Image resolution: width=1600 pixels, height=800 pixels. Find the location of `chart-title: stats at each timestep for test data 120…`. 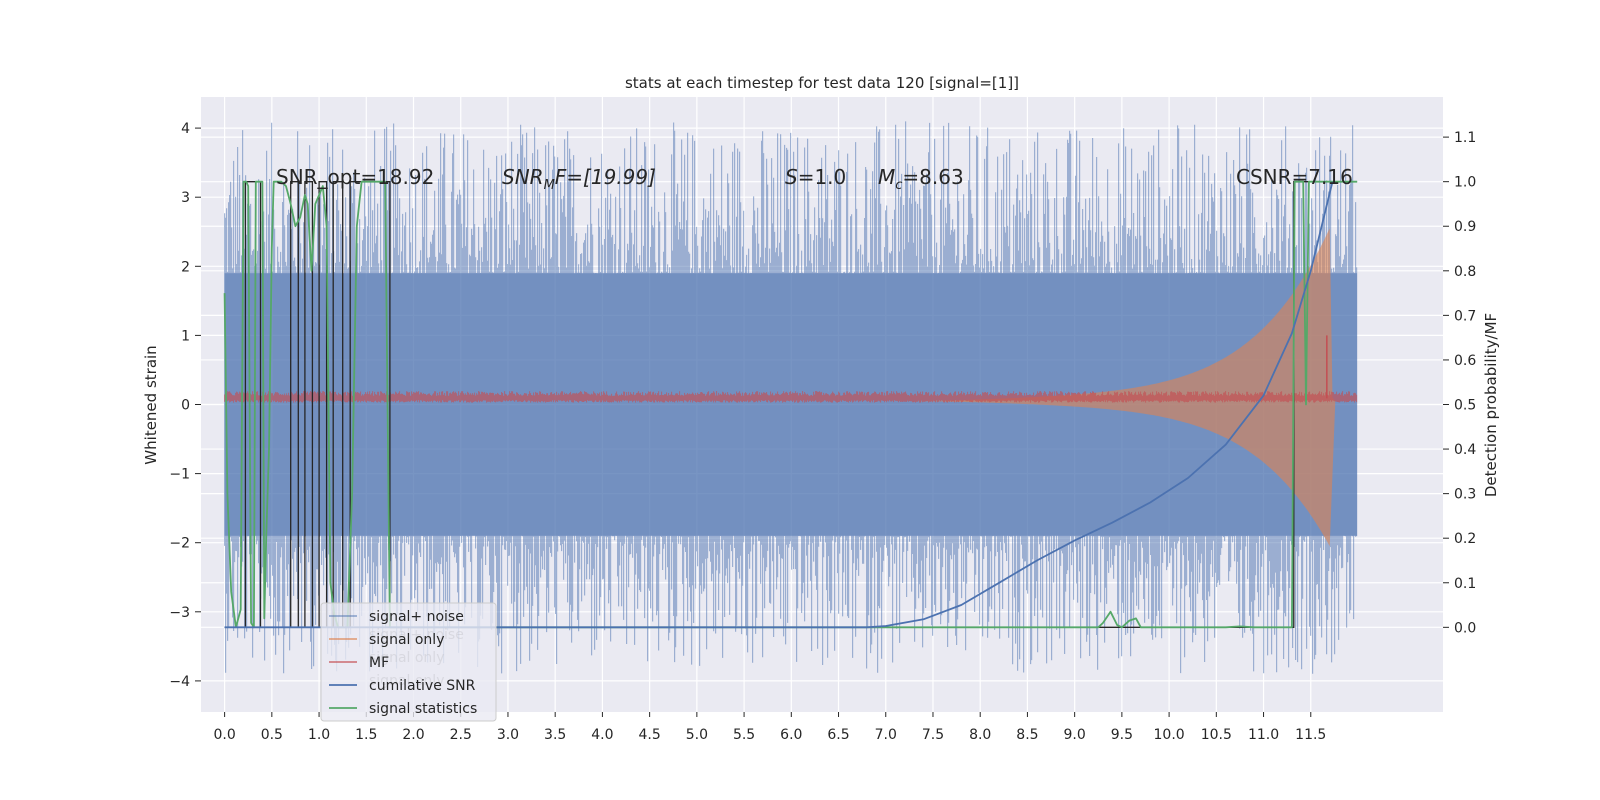

chart-title: stats at each timestep for test data 120… is located at coordinates (822, 83).